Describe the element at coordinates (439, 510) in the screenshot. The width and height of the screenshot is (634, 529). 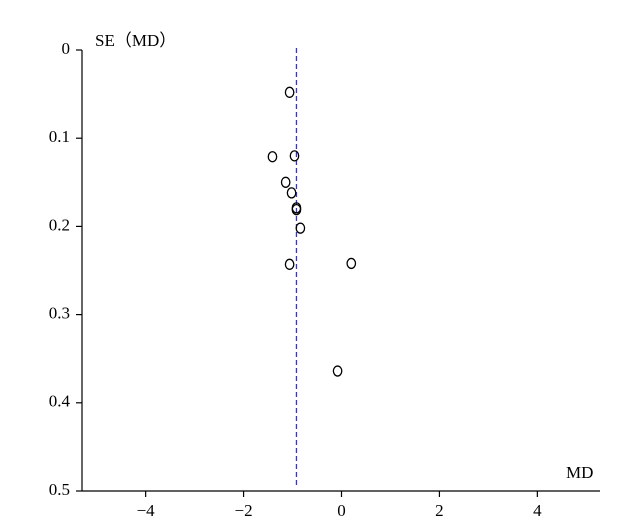
I see `x-tick-label: 2` at that location.